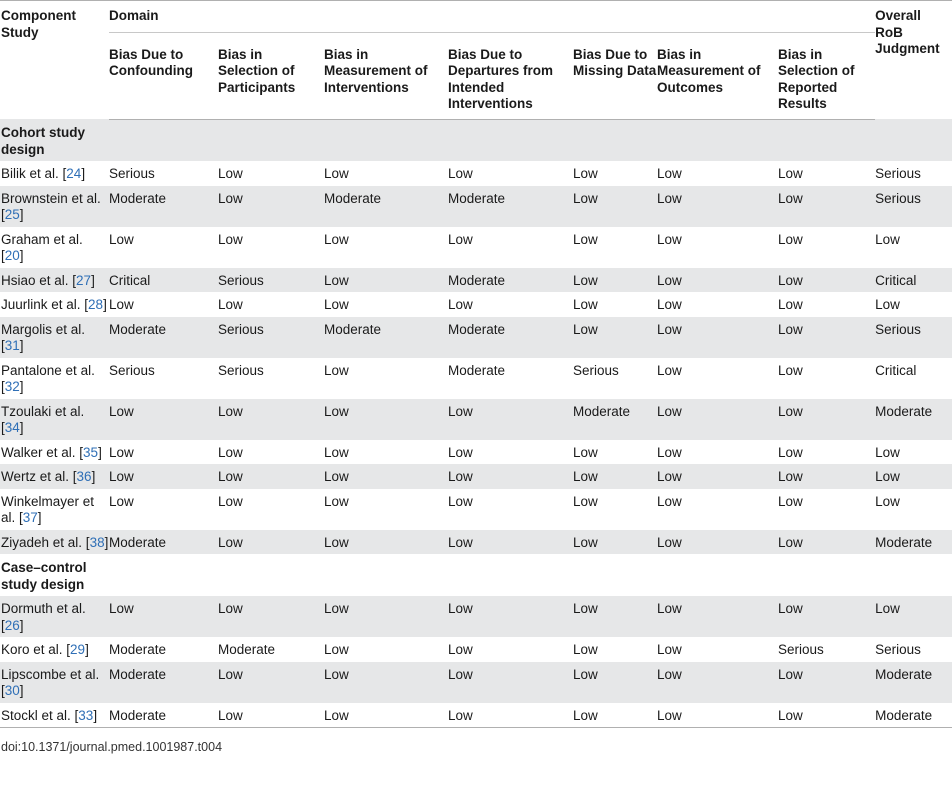 This screenshot has width=952, height=800. What do you see at coordinates (12, 214) in the screenshot?
I see `reference-link: 25` at bounding box center [12, 214].